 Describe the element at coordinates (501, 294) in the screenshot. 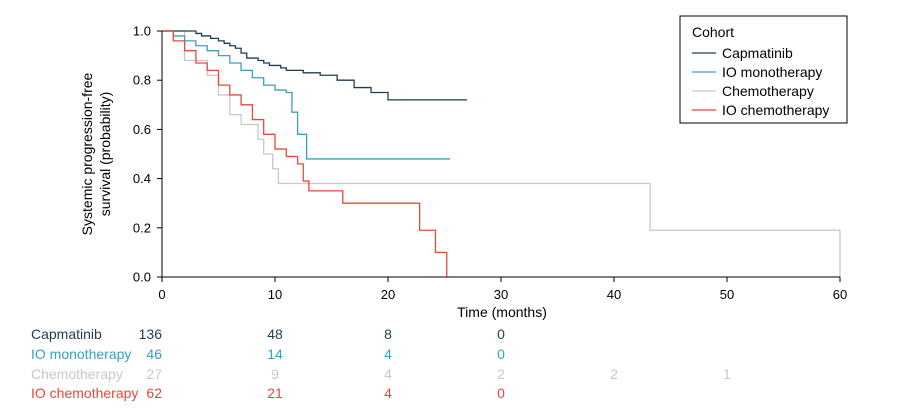

I see `x-tick-label: 30` at that location.